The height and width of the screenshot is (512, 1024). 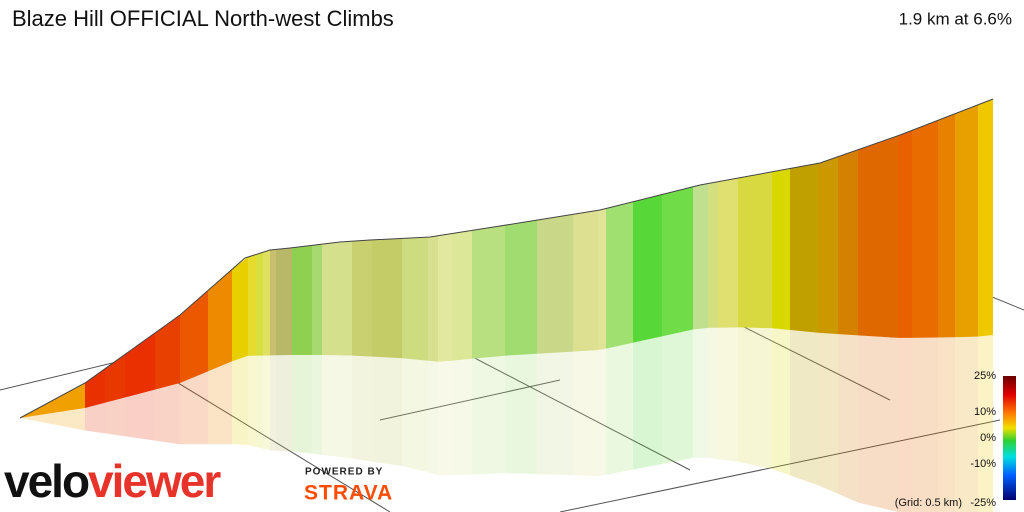 What do you see at coordinates (928, 503) in the screenshot?
I see `grid-note: (Grid: 0.5 km)` at bounding box center [928, 503].